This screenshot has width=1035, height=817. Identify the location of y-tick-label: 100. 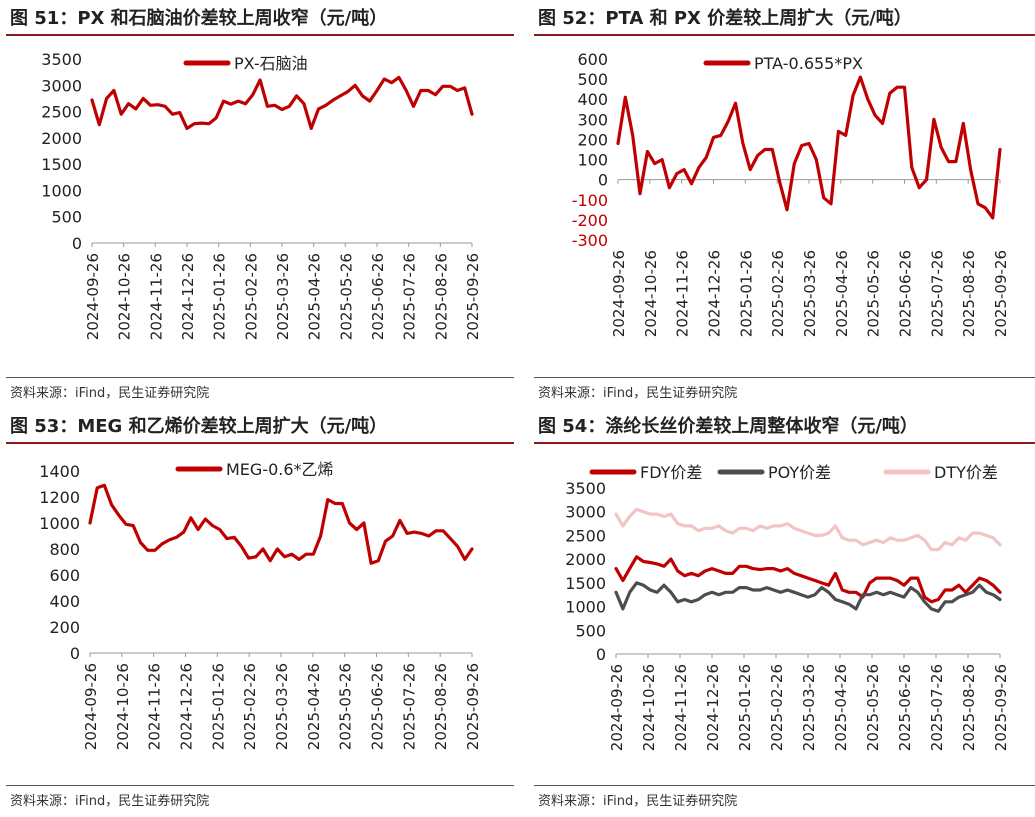
(592, 160).